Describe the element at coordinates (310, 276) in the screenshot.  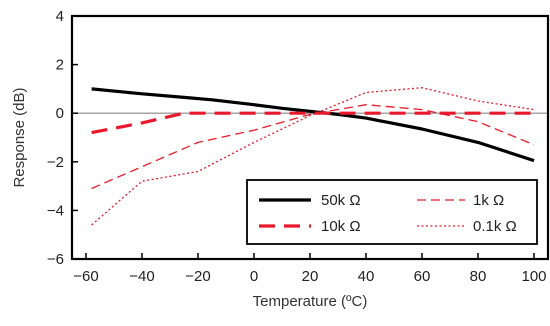
I see `x-tick-label: 20` at that location.